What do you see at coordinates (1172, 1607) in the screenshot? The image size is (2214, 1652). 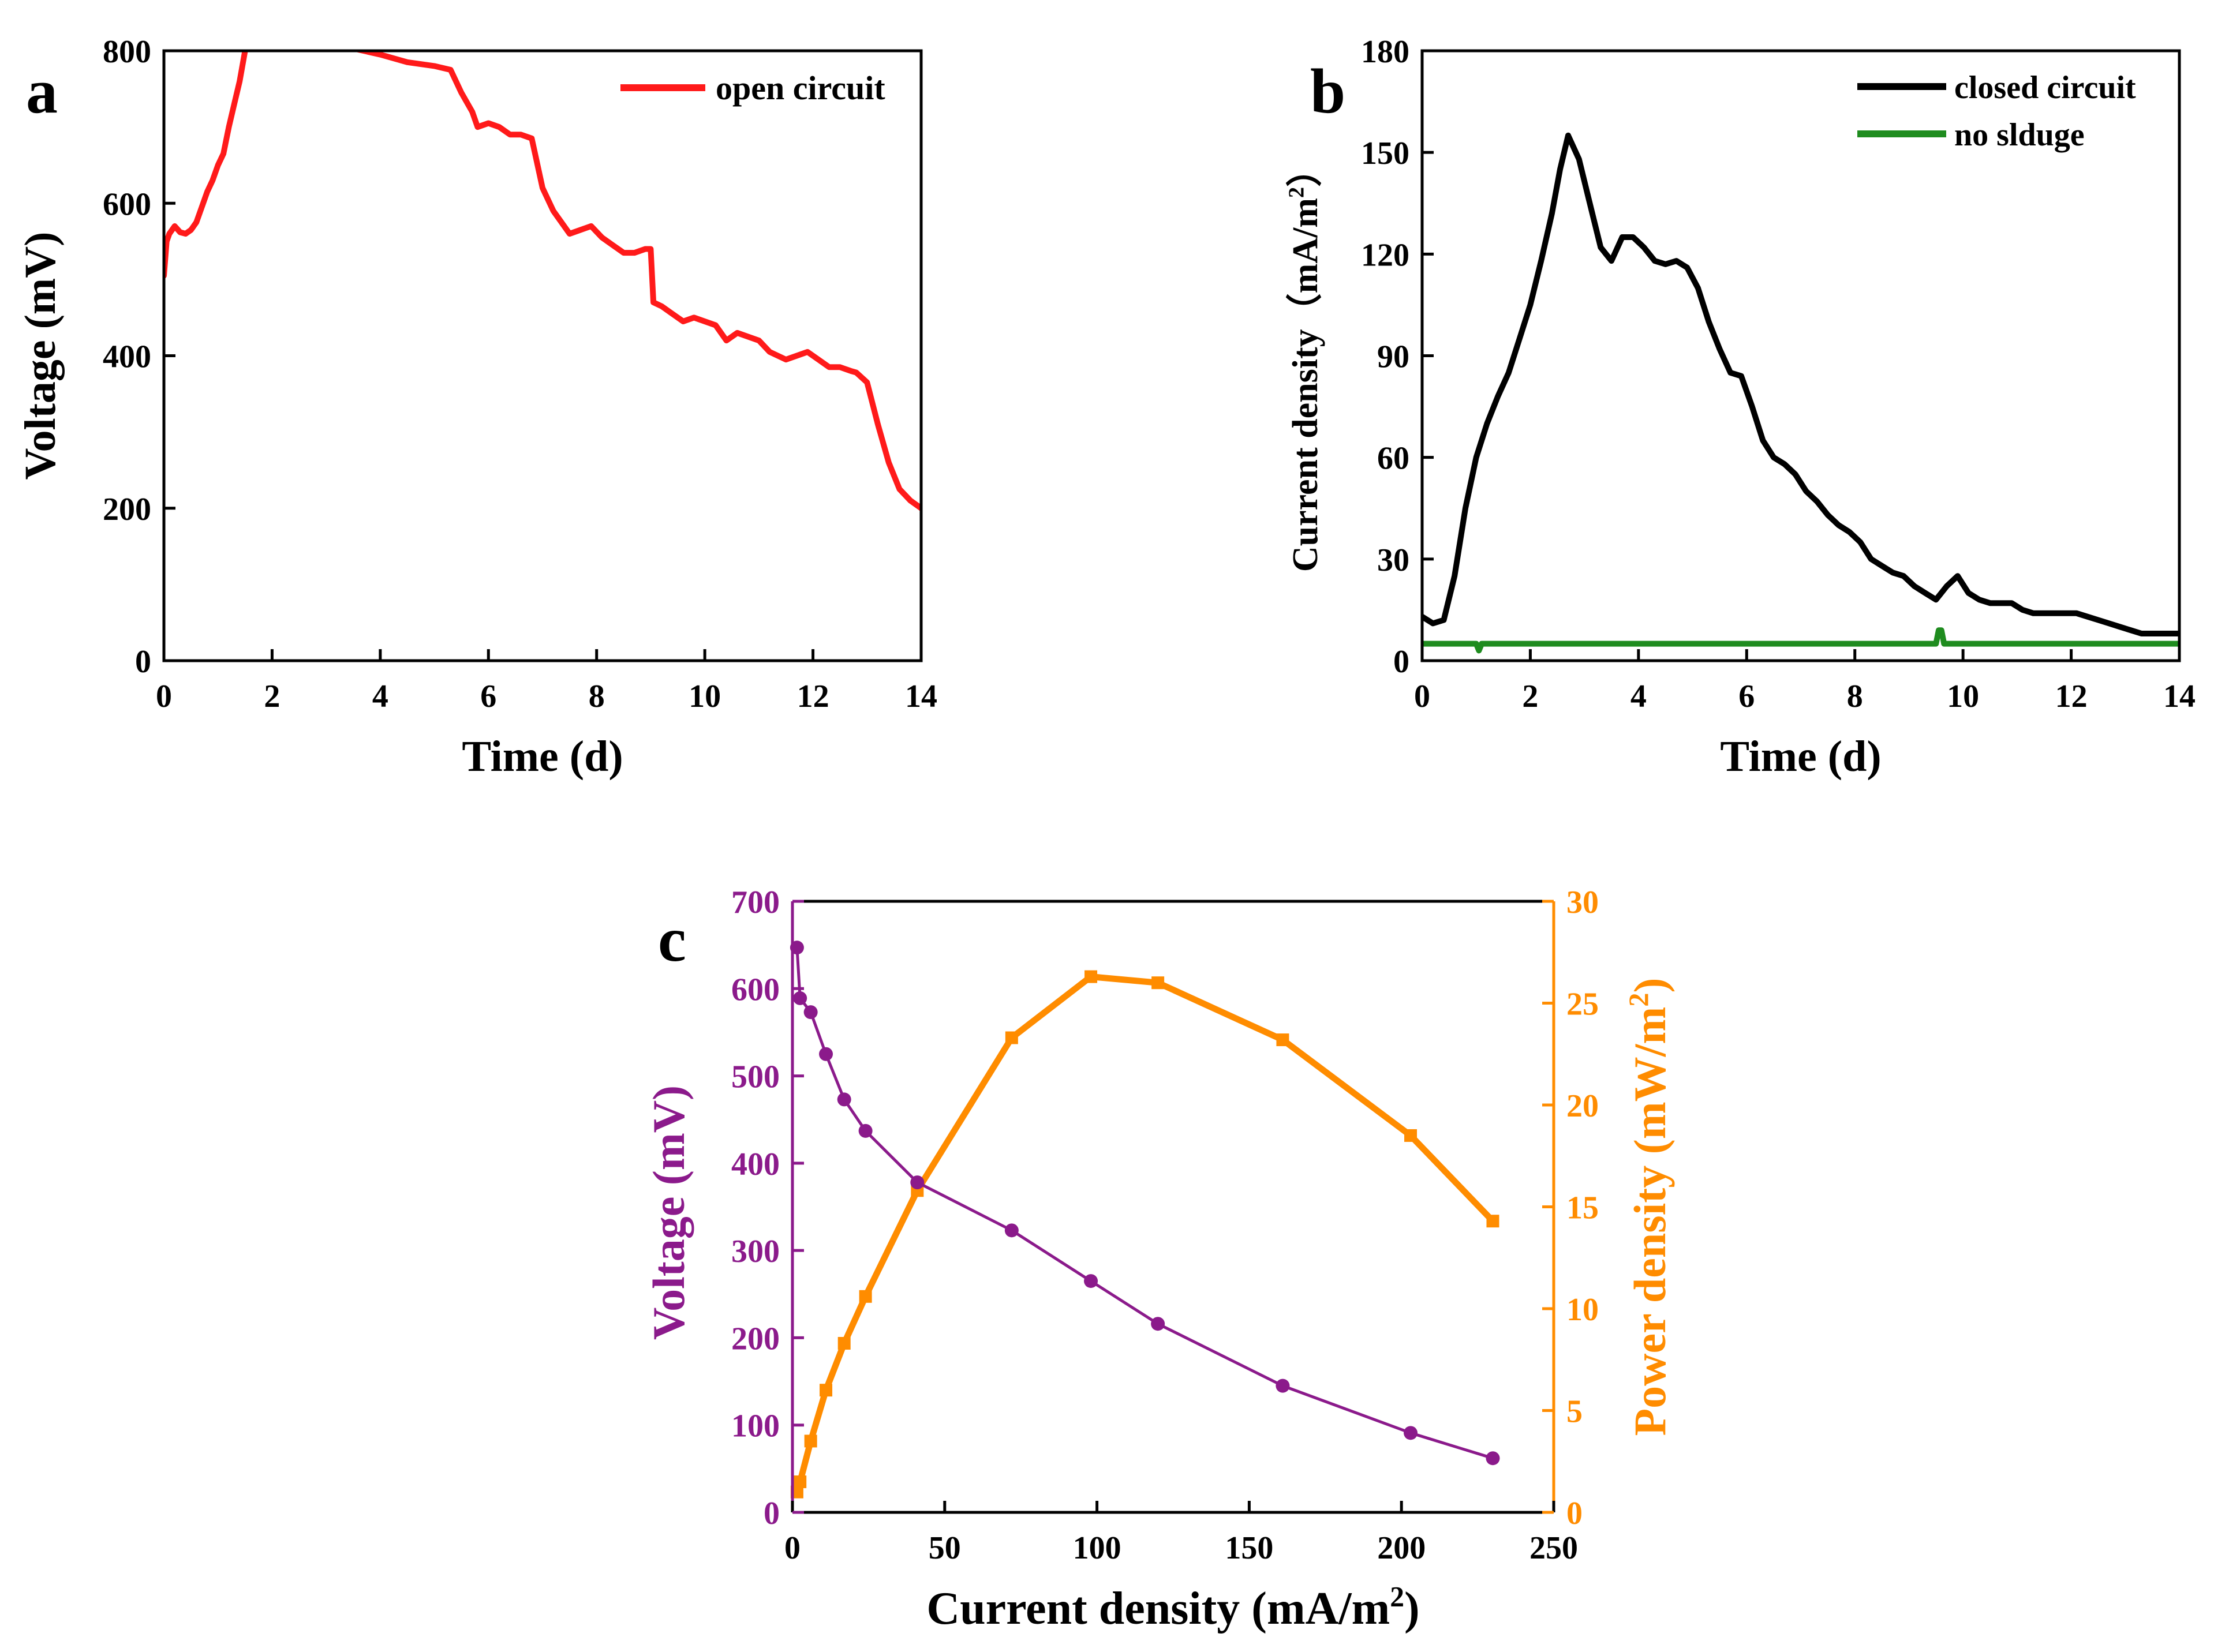 I see `x-axis-title: Current density (mA/m2)` at bounding box center [1172, 1607].